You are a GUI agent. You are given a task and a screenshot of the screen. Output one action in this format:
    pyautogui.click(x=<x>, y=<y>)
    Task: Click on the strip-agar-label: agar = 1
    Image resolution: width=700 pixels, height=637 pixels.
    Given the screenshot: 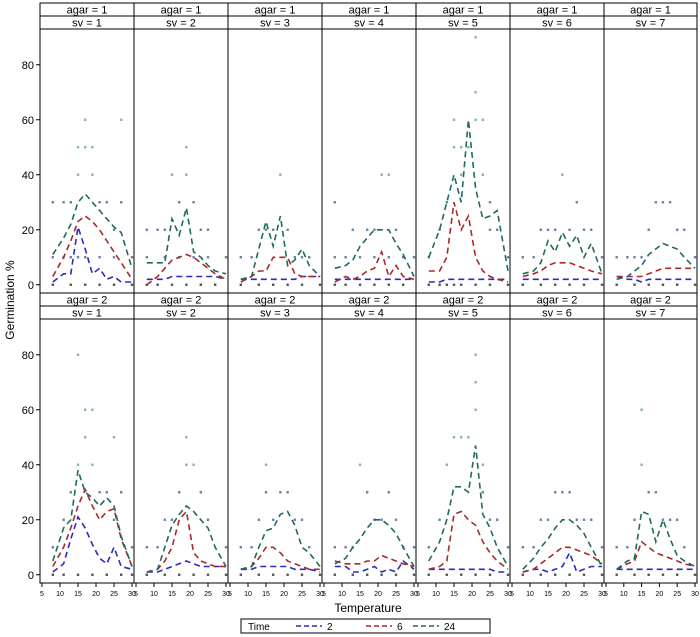 What is the action you would take?
    pyautogui.click(x=557, y=11)
    